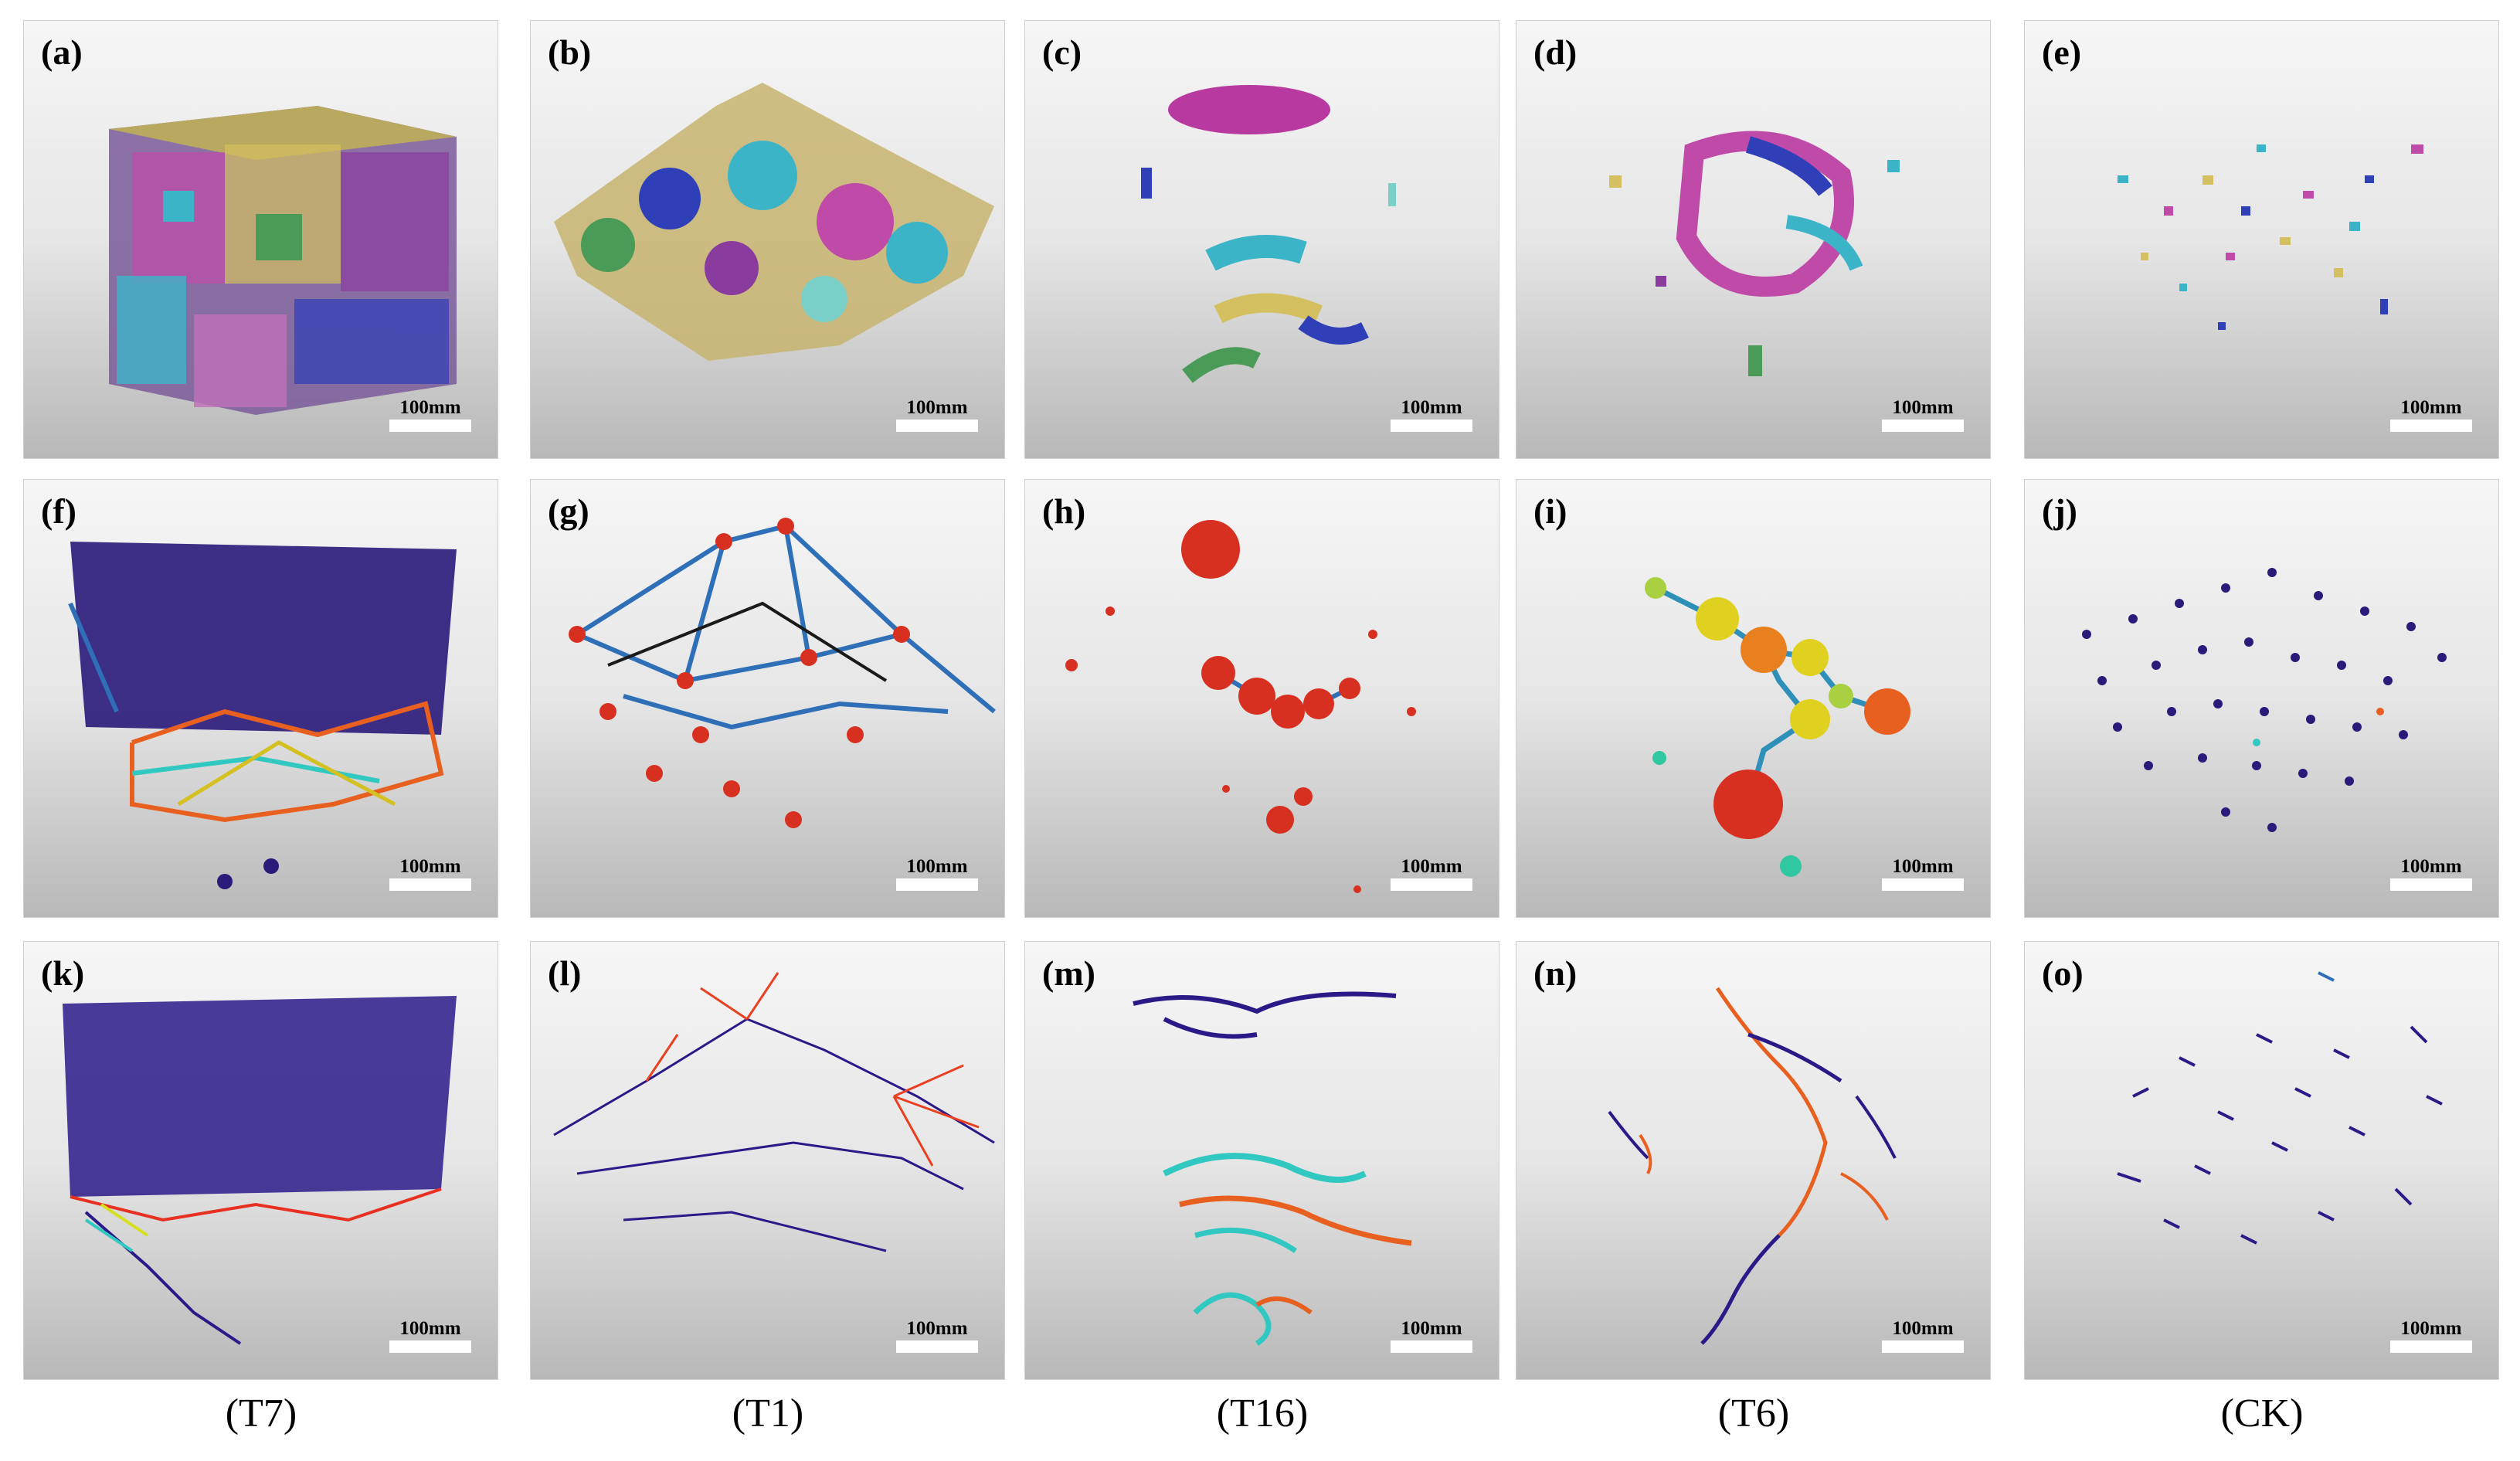 The height and width of the screenshot is (1461, 2520). I want to click on panel-label: (l), so click(565, 973).